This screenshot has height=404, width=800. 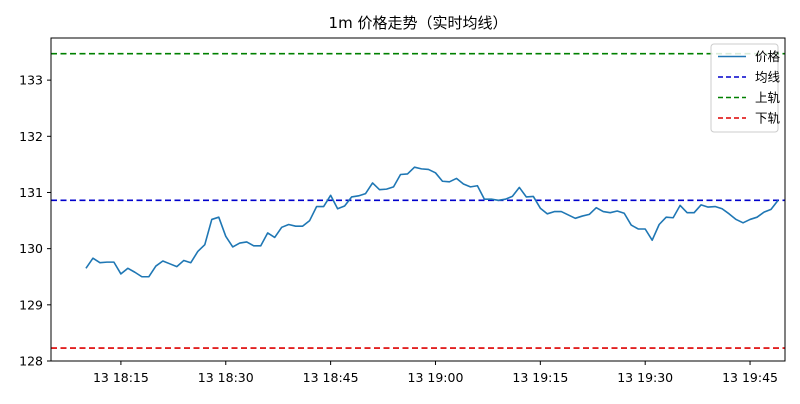 What do you see at coordinates (31, 248) in the screenshot?
I see `y-tick-label: 130` at bounding box center [31, 248].